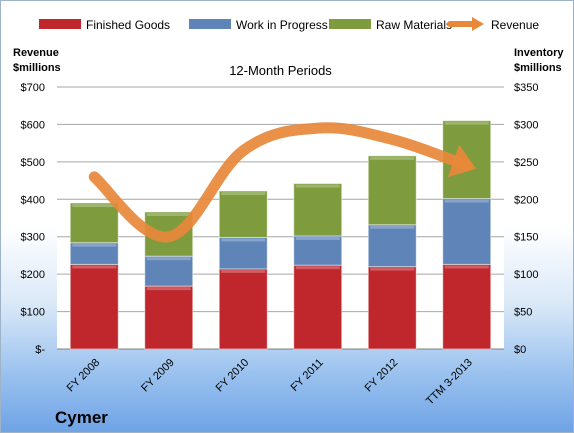 The height and width of the screenshot is (433, 574). I want to click on y-right-axis-label-line1: Inventory, so click(539, 53).